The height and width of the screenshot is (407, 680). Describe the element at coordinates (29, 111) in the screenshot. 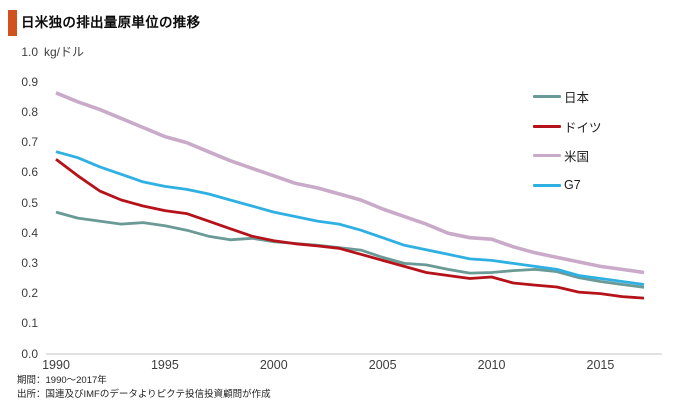

I see `y-tick-0.8: 0.8` at that location.